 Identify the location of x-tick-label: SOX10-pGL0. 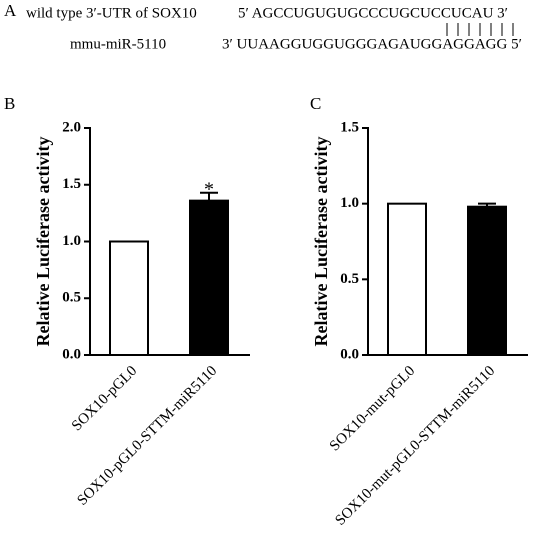
(104, 398).